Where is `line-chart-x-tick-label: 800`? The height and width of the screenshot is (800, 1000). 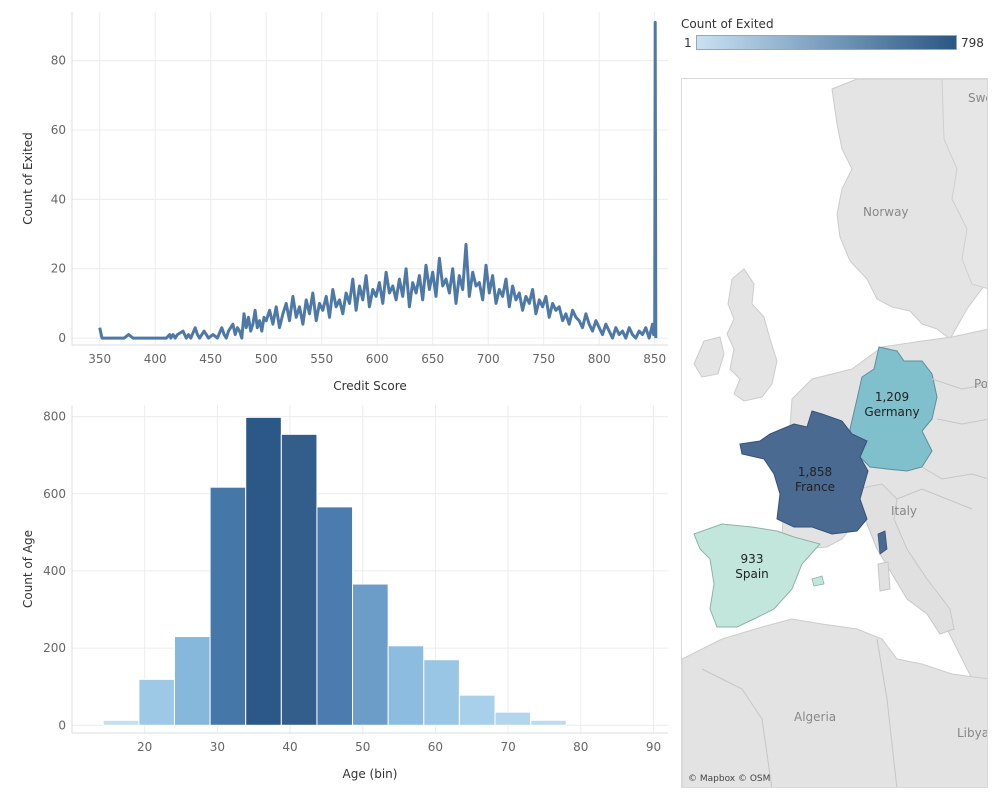
line-chart-x-tick-label: 800 is located at coordinates (599, 359).